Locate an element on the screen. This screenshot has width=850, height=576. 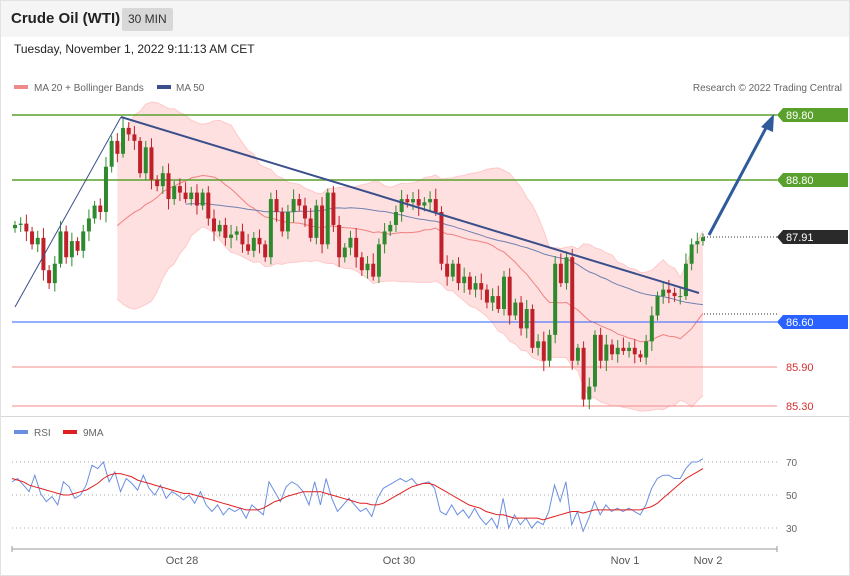
instrument-title: Crude Oil (WTI) is located at coordinates (66, 18).